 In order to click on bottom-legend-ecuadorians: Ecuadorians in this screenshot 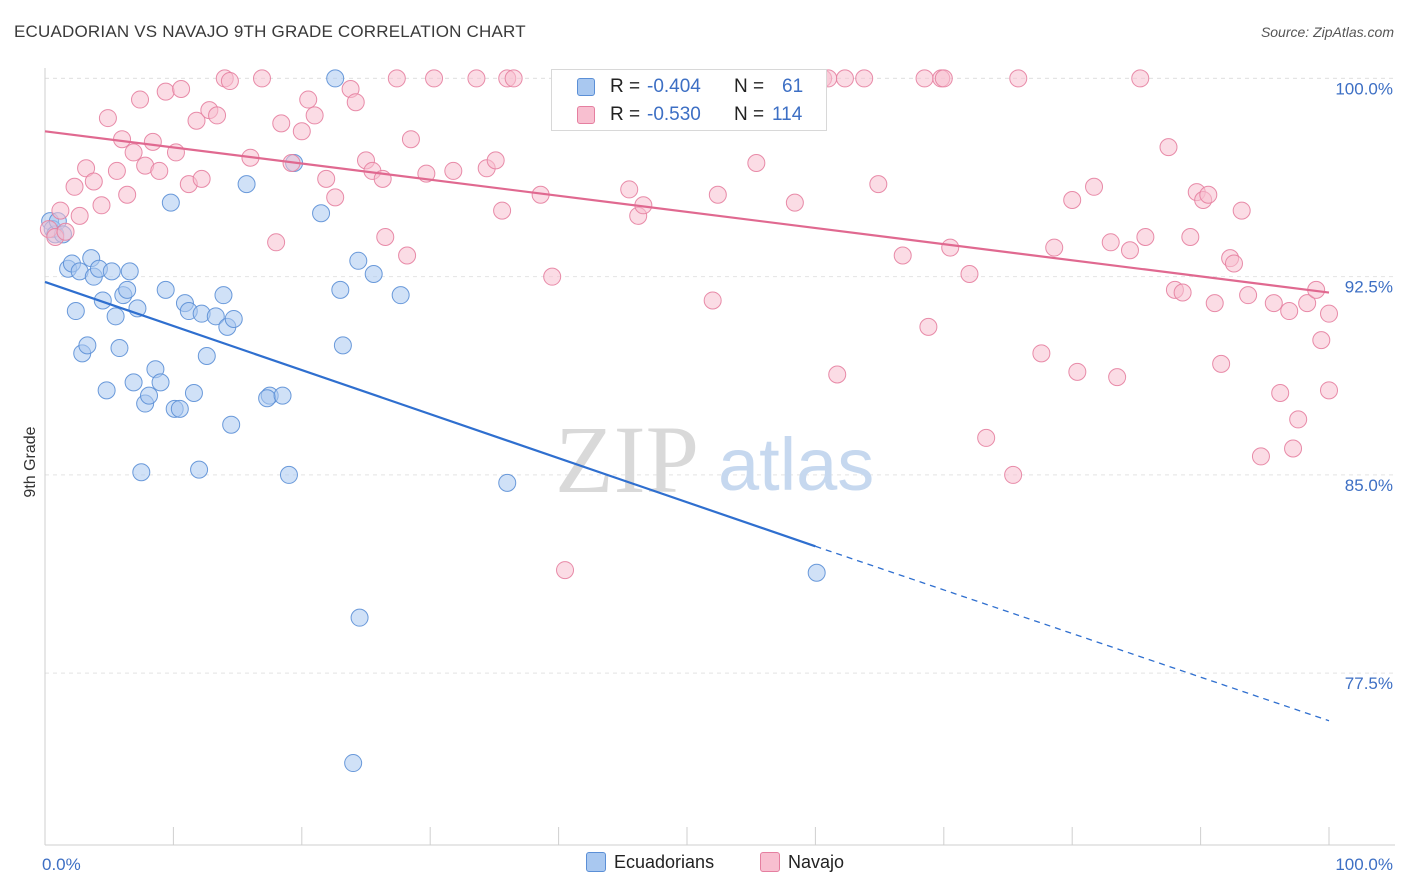, I will do `click(650, 862)`.